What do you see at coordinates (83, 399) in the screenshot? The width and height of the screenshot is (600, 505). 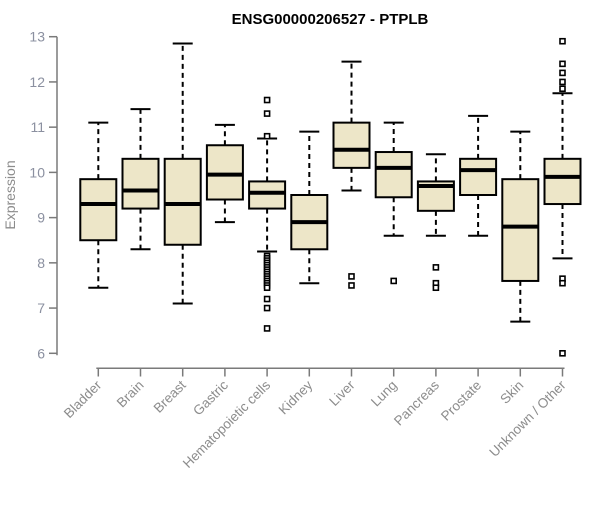 I see `x-category-label: Bladder` at bounding box center [83, 399].